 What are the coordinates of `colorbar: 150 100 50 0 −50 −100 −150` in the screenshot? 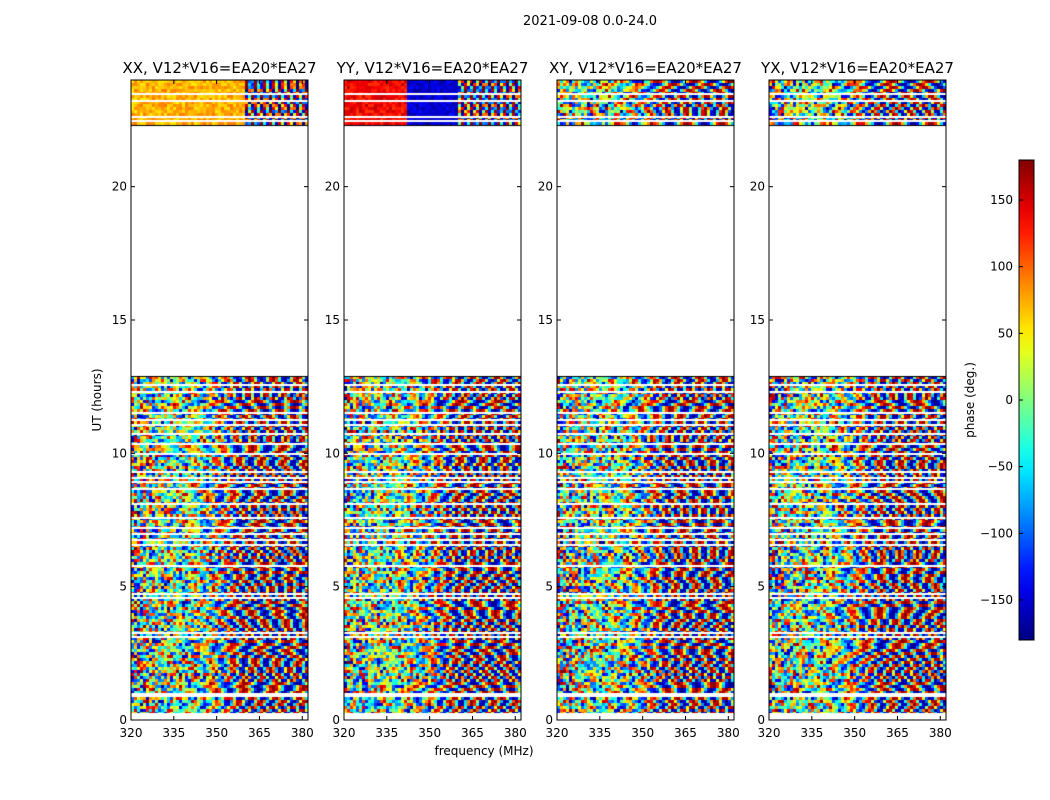 It's located at (1007, 400).